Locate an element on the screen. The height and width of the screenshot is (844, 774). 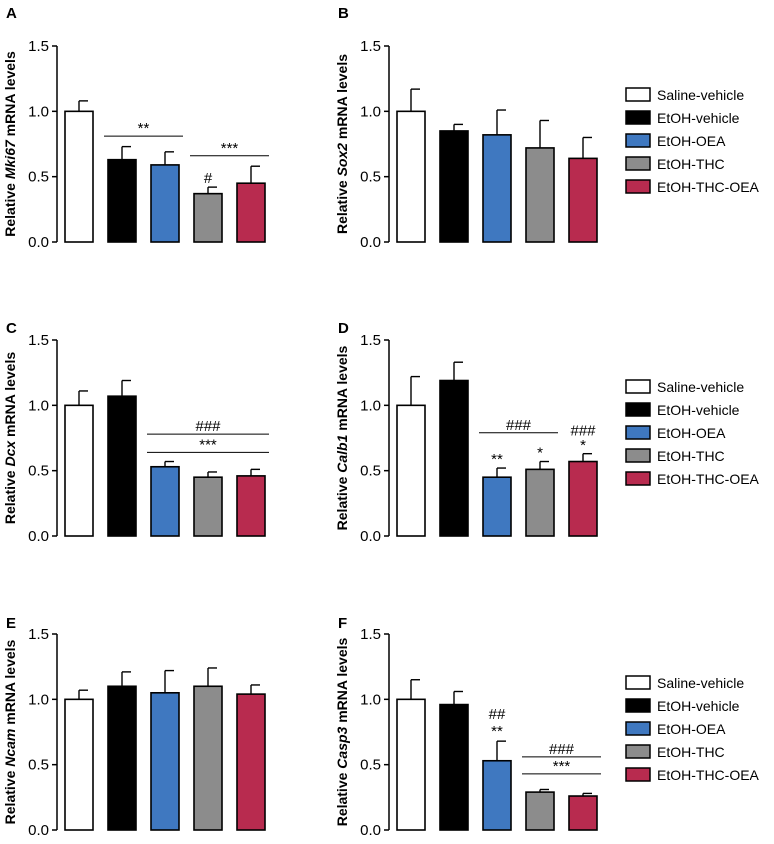
y-axis-label-gene: Mki67 is located at coordinates (10, 159).